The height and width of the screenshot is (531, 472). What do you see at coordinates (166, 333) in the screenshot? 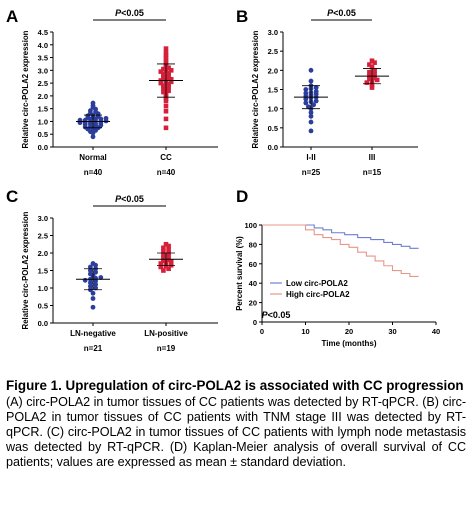
I see `x-category-label: LN-positive` at bounding box center [166, 333].